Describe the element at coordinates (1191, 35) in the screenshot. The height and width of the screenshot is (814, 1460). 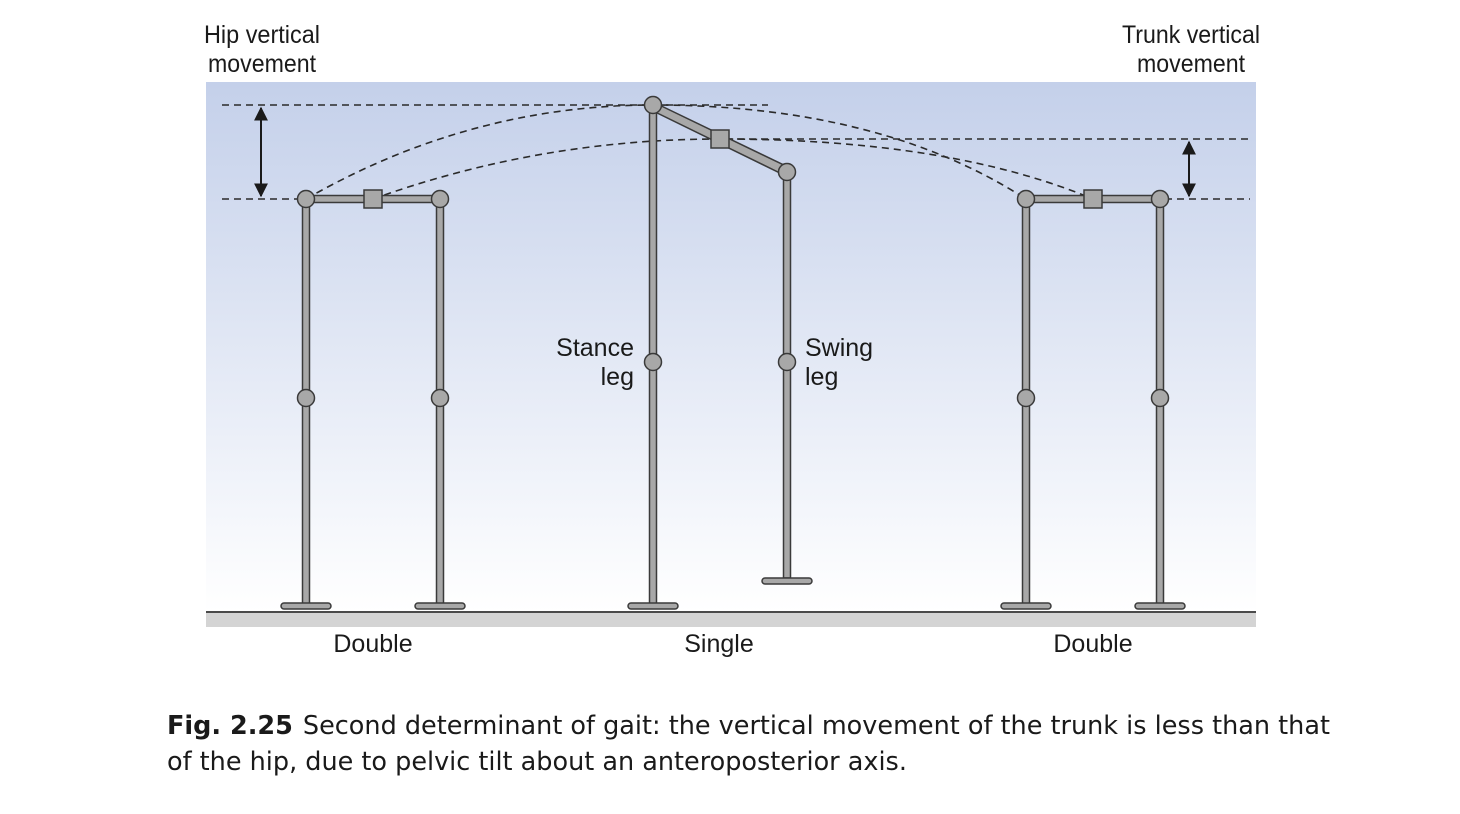
I see `trunk-vertical-label: Trunk vertical` at that location.